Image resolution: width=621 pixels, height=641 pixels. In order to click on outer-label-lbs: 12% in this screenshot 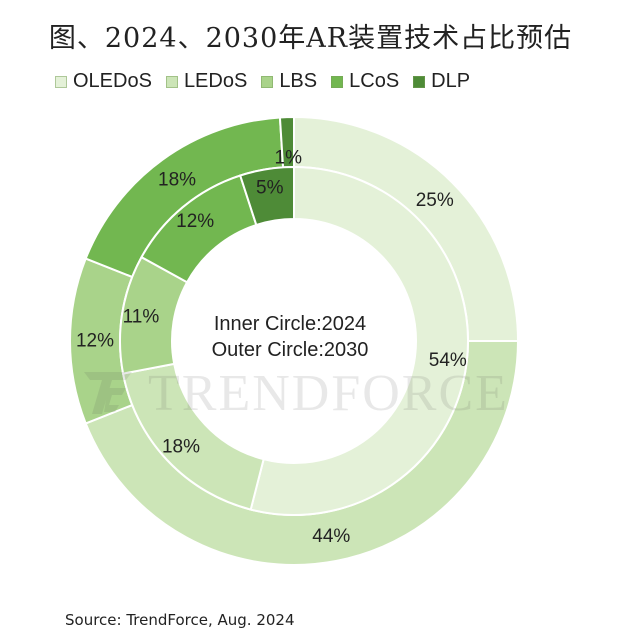, I will do `click(95, 341)`.